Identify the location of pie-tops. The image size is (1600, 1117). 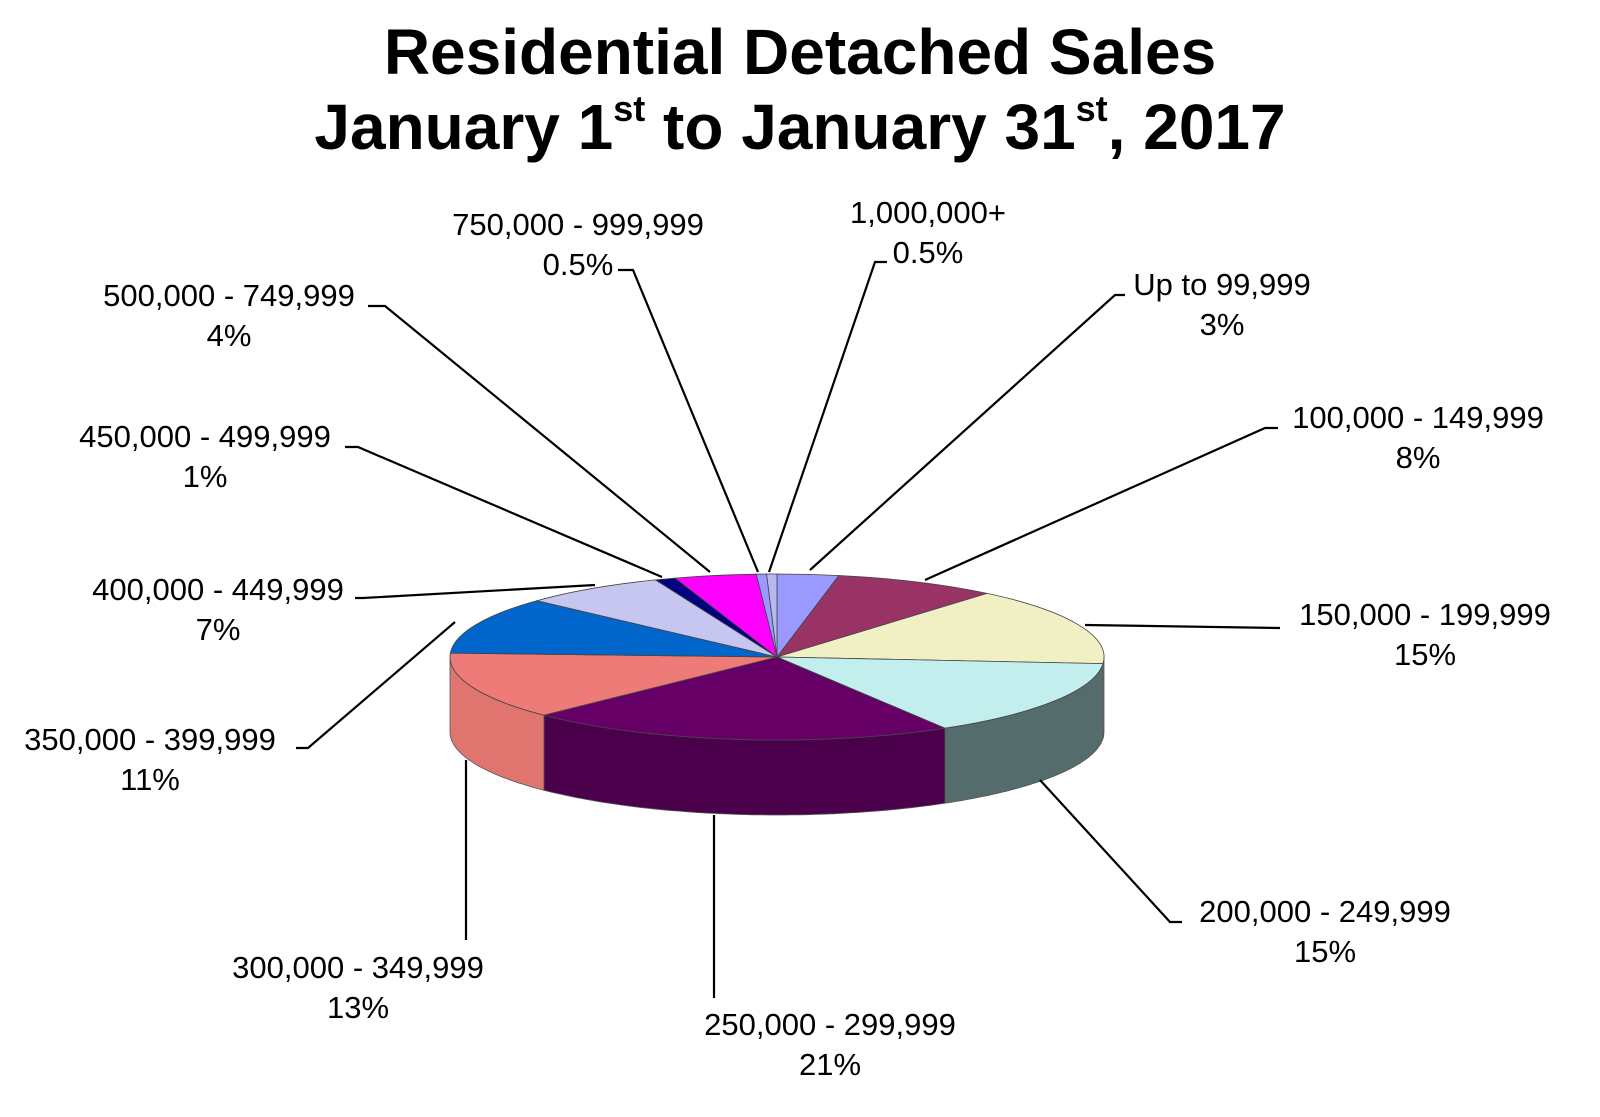
(777, 657).